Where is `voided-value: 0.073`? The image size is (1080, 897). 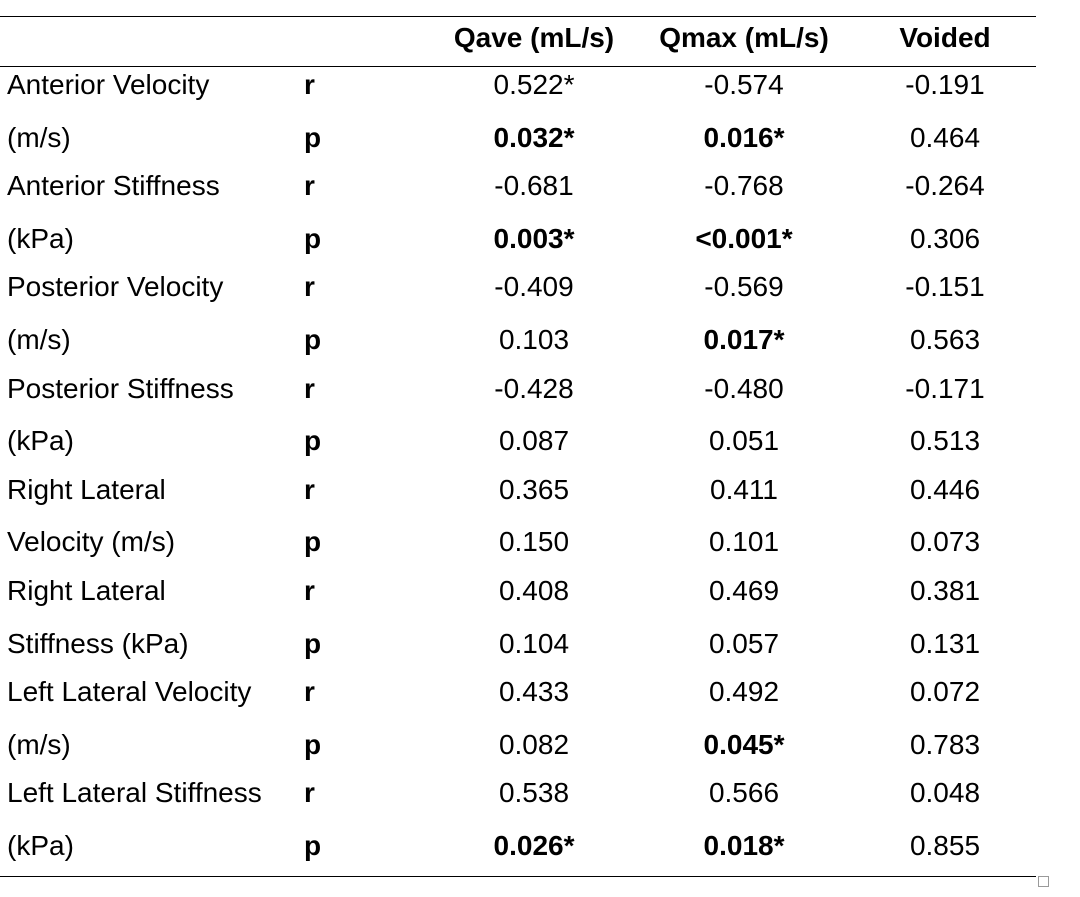
voided-value: 0.073 is located at coordinates (945, 542).